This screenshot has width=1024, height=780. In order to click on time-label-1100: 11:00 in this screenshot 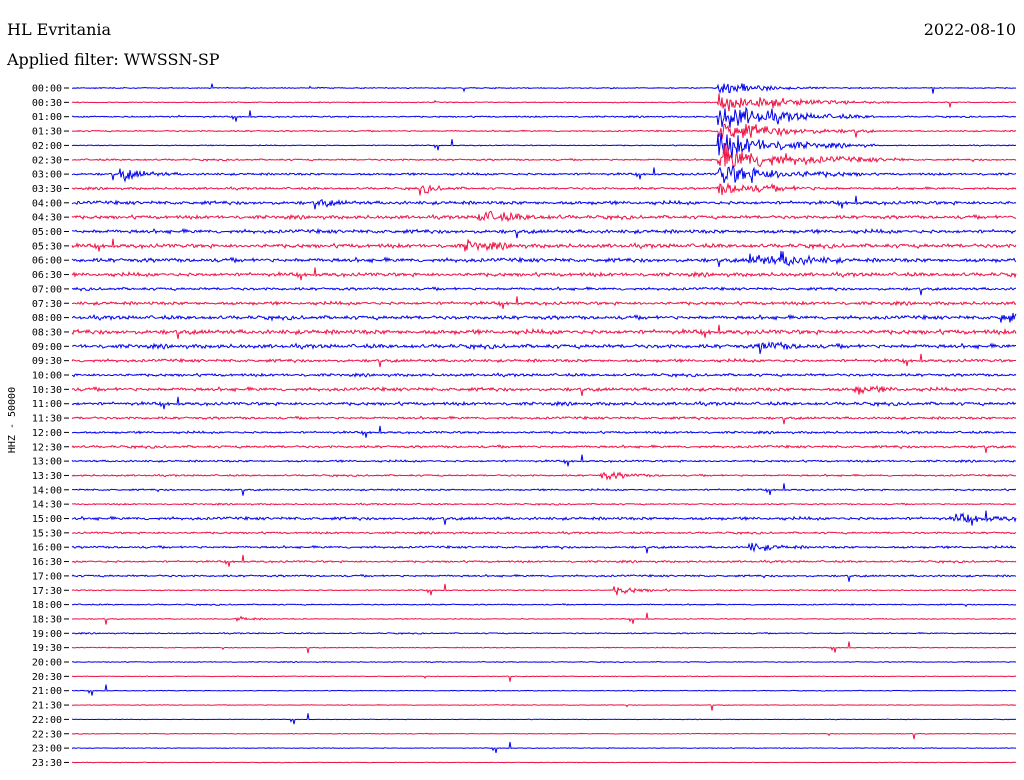, I will do `click(47, 404)`.